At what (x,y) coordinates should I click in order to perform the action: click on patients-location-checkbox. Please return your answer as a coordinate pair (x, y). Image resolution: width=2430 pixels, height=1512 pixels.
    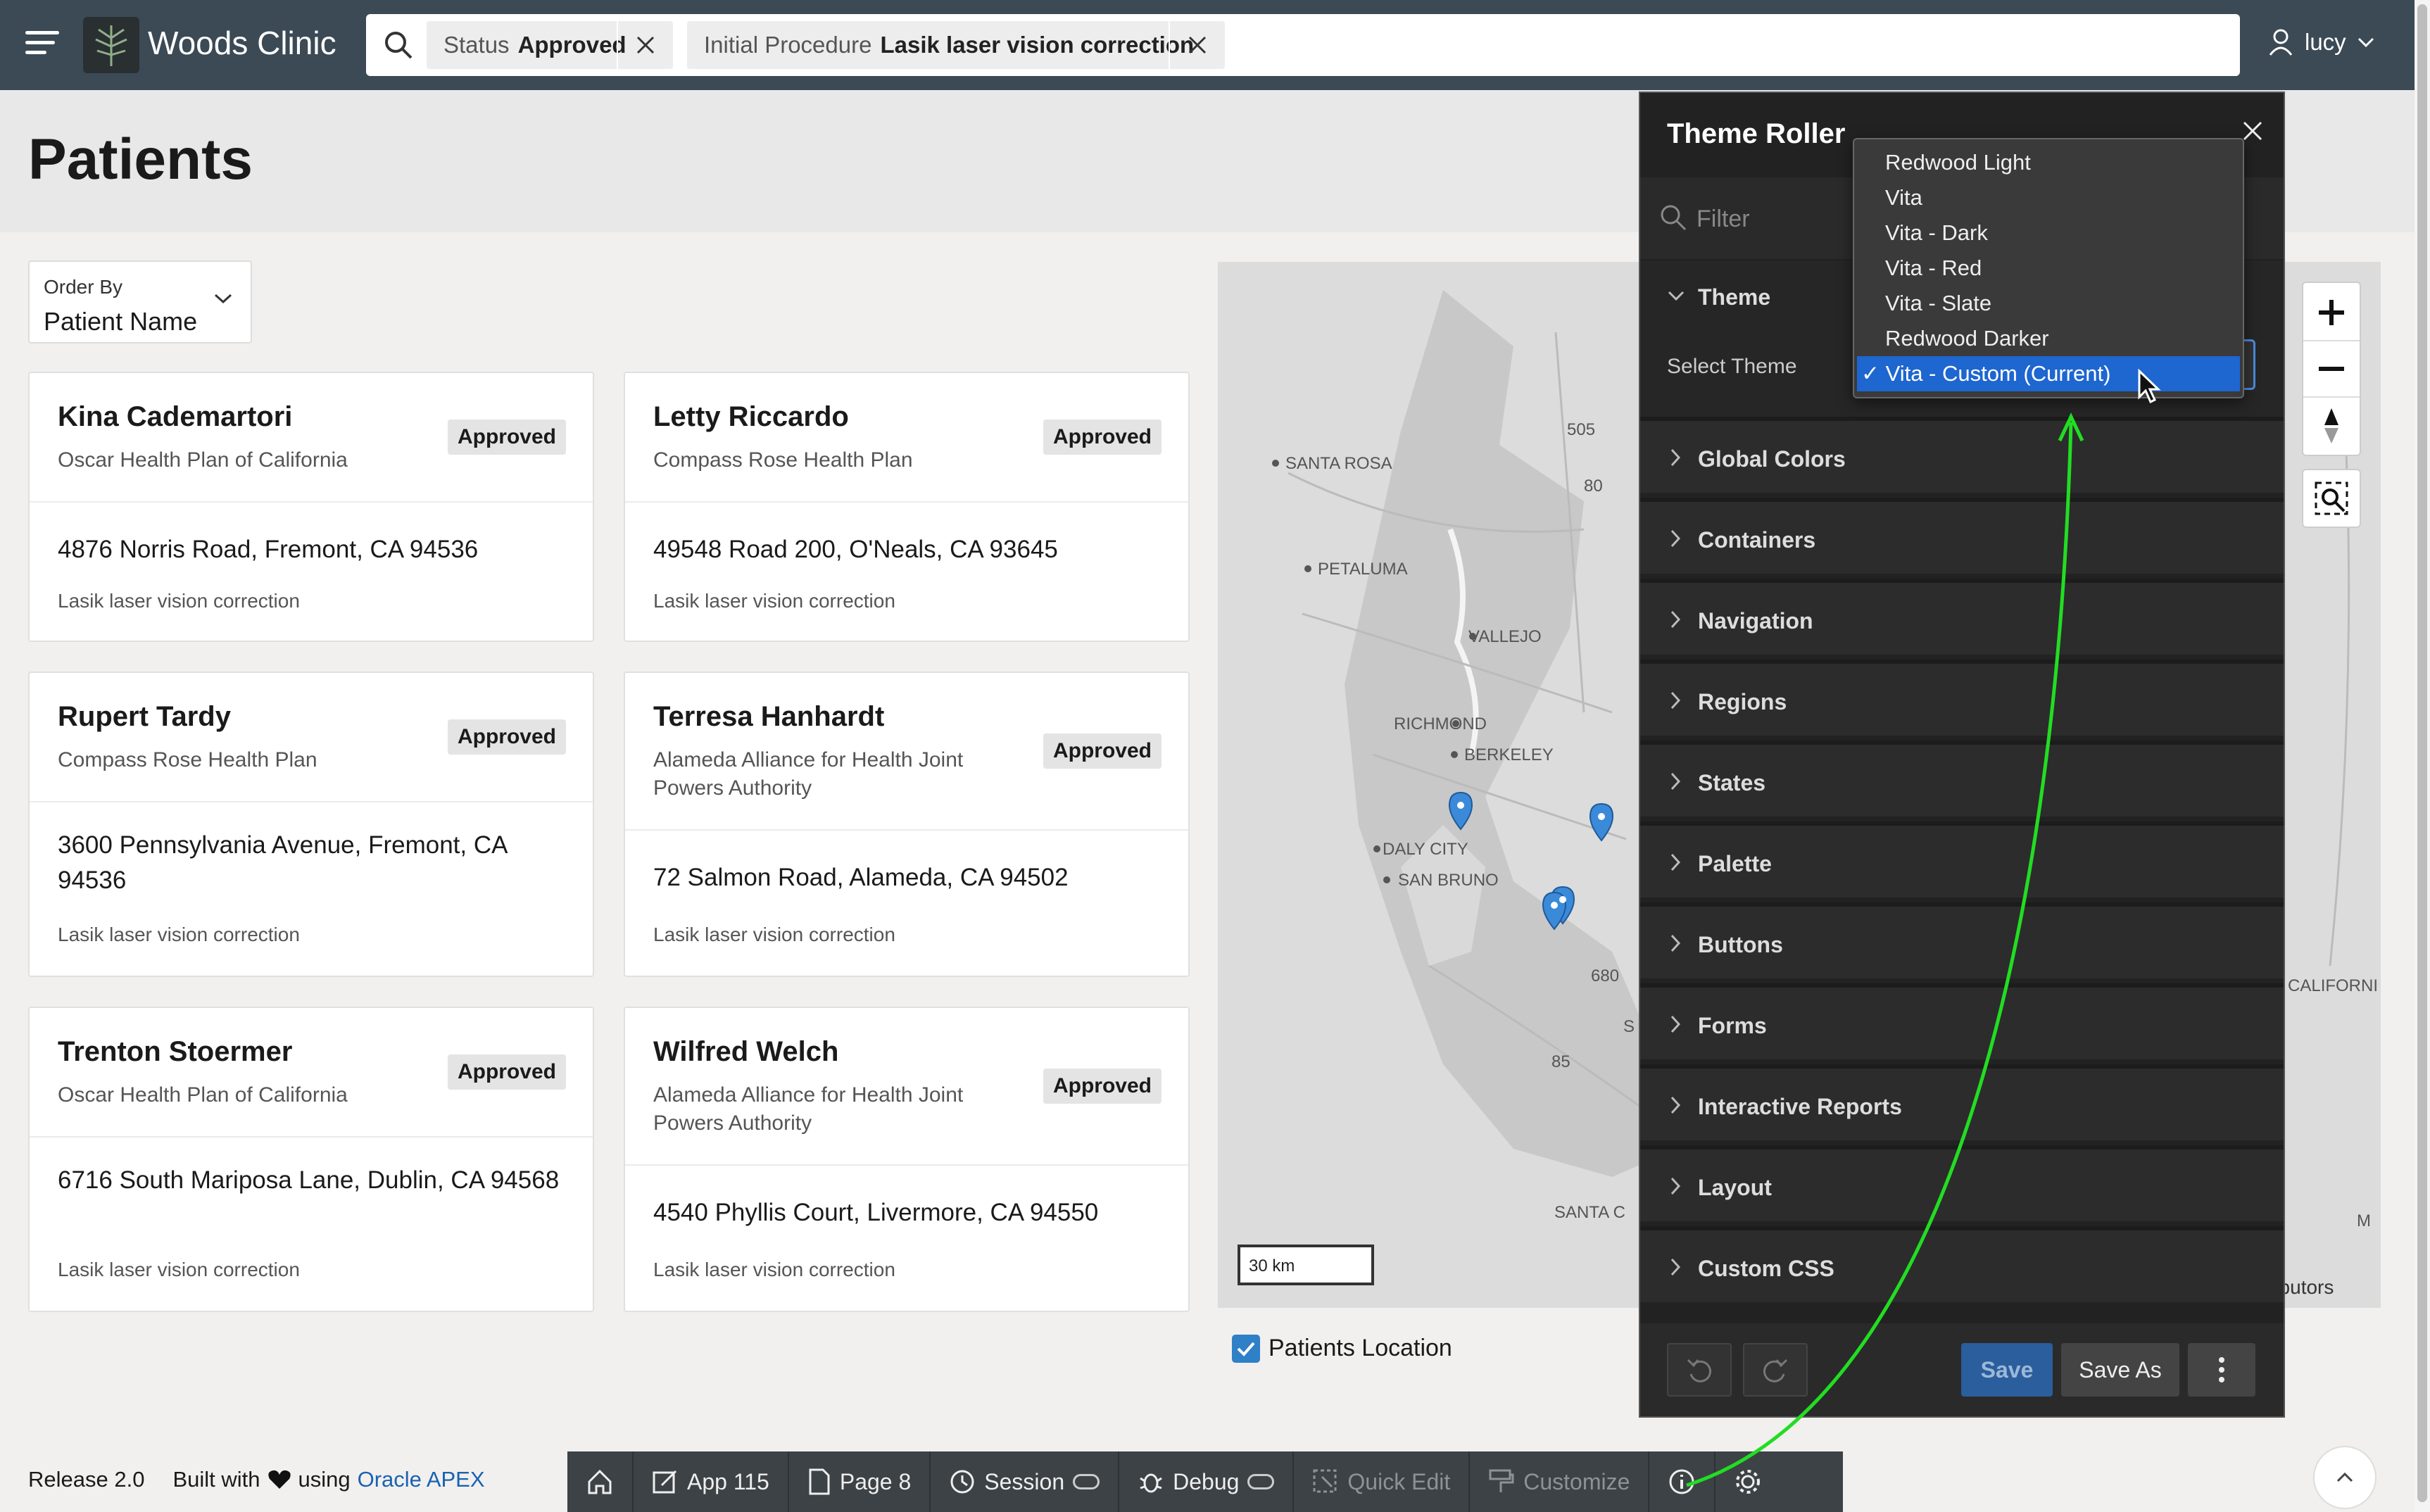
    Looking at the image, I should click on (1246, 1349).